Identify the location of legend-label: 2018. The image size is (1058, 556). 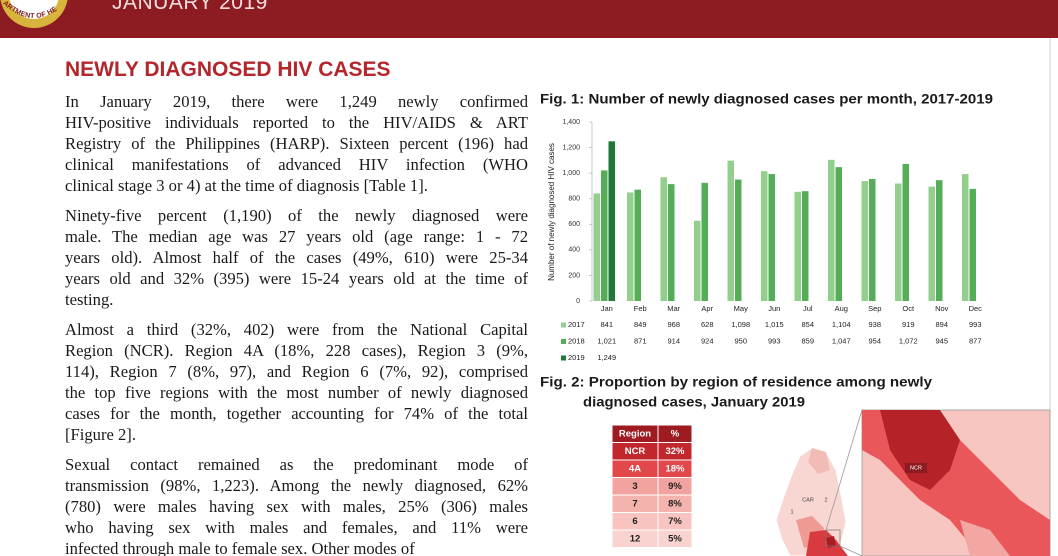
(576, 340).